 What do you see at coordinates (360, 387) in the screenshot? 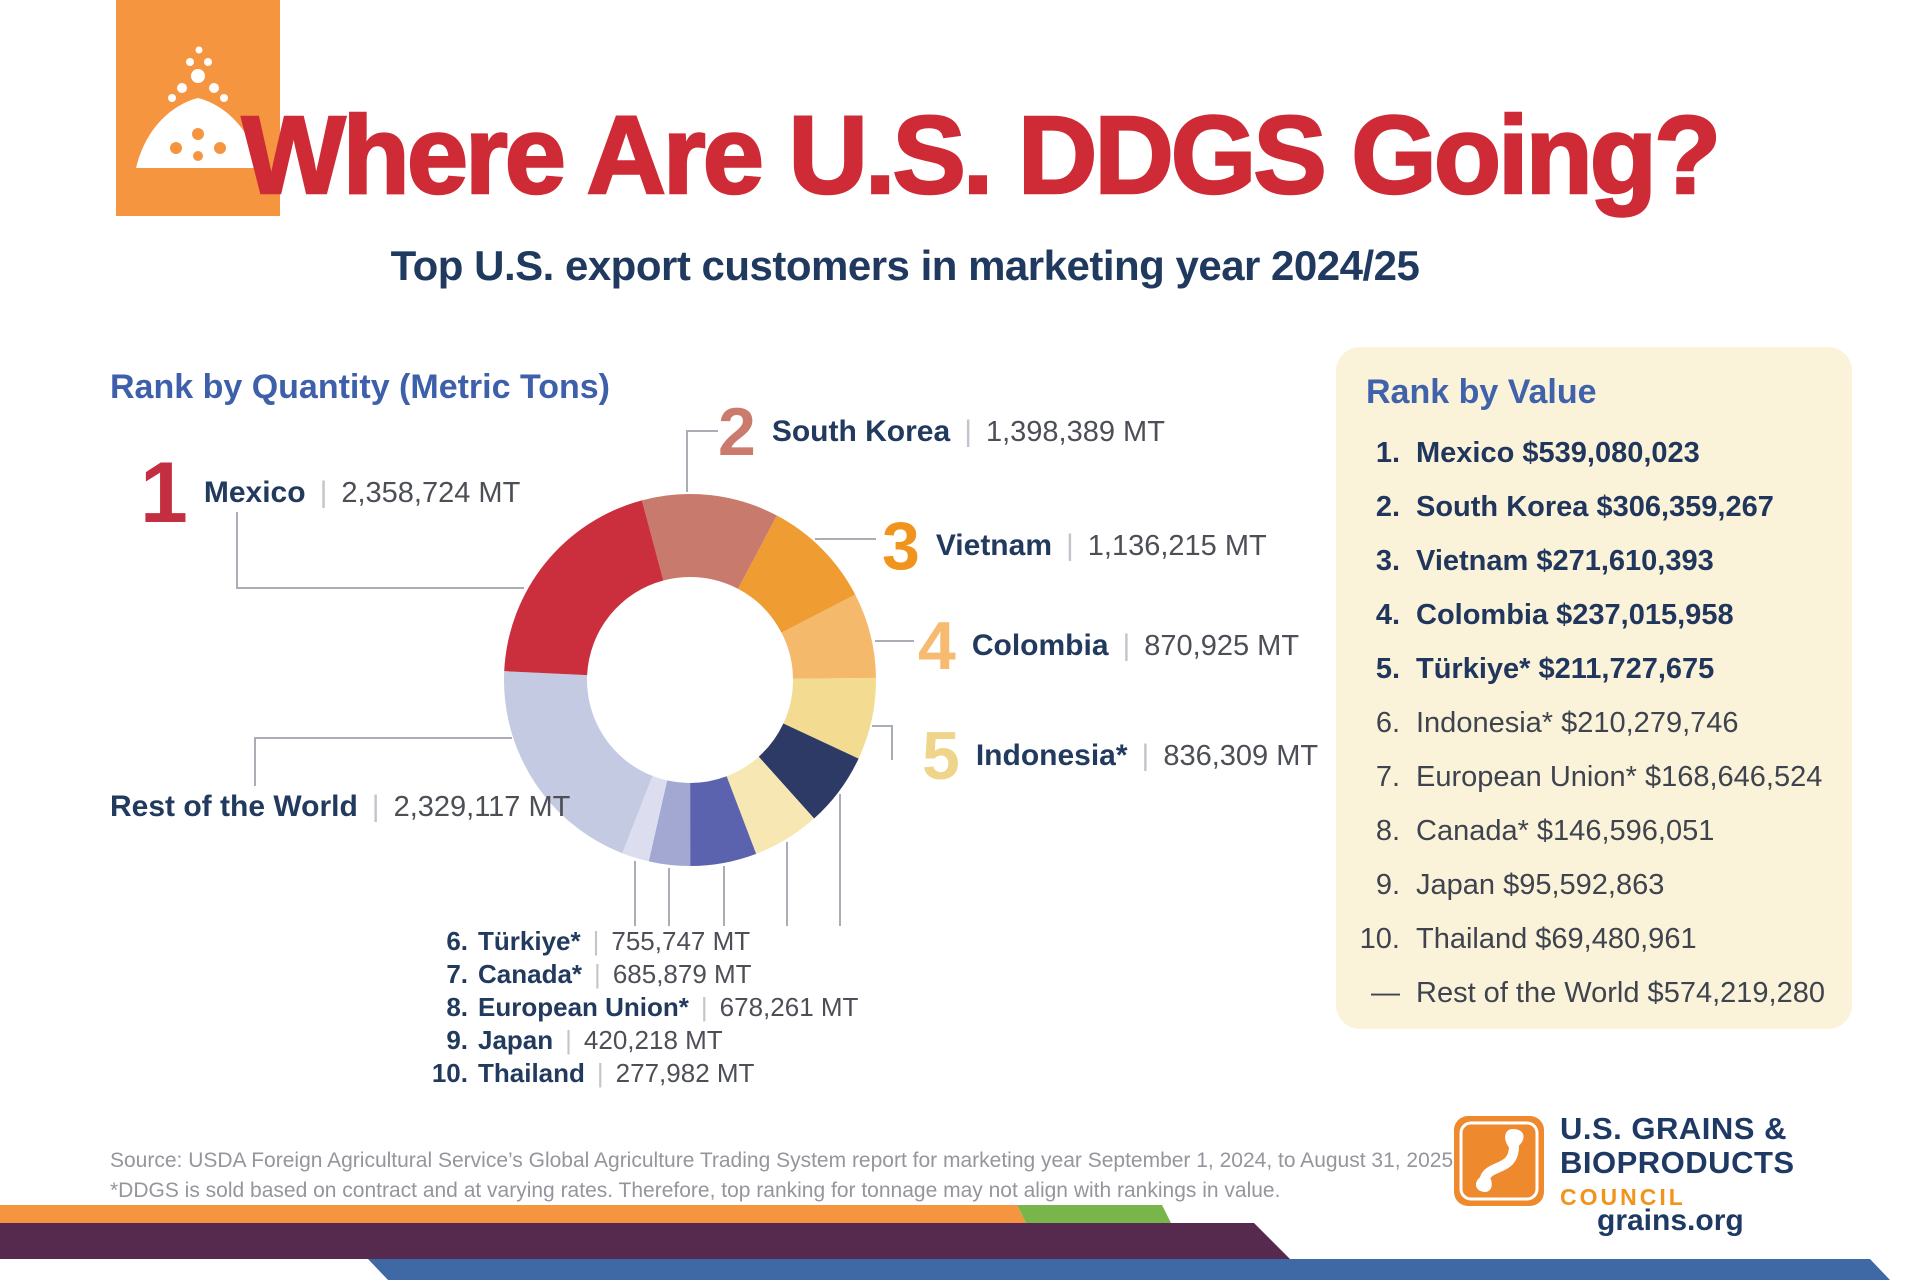
I see `rank-by-quantity-heading: Rank by Quantity (Metric Tons)` at bounding box center [360, 387].